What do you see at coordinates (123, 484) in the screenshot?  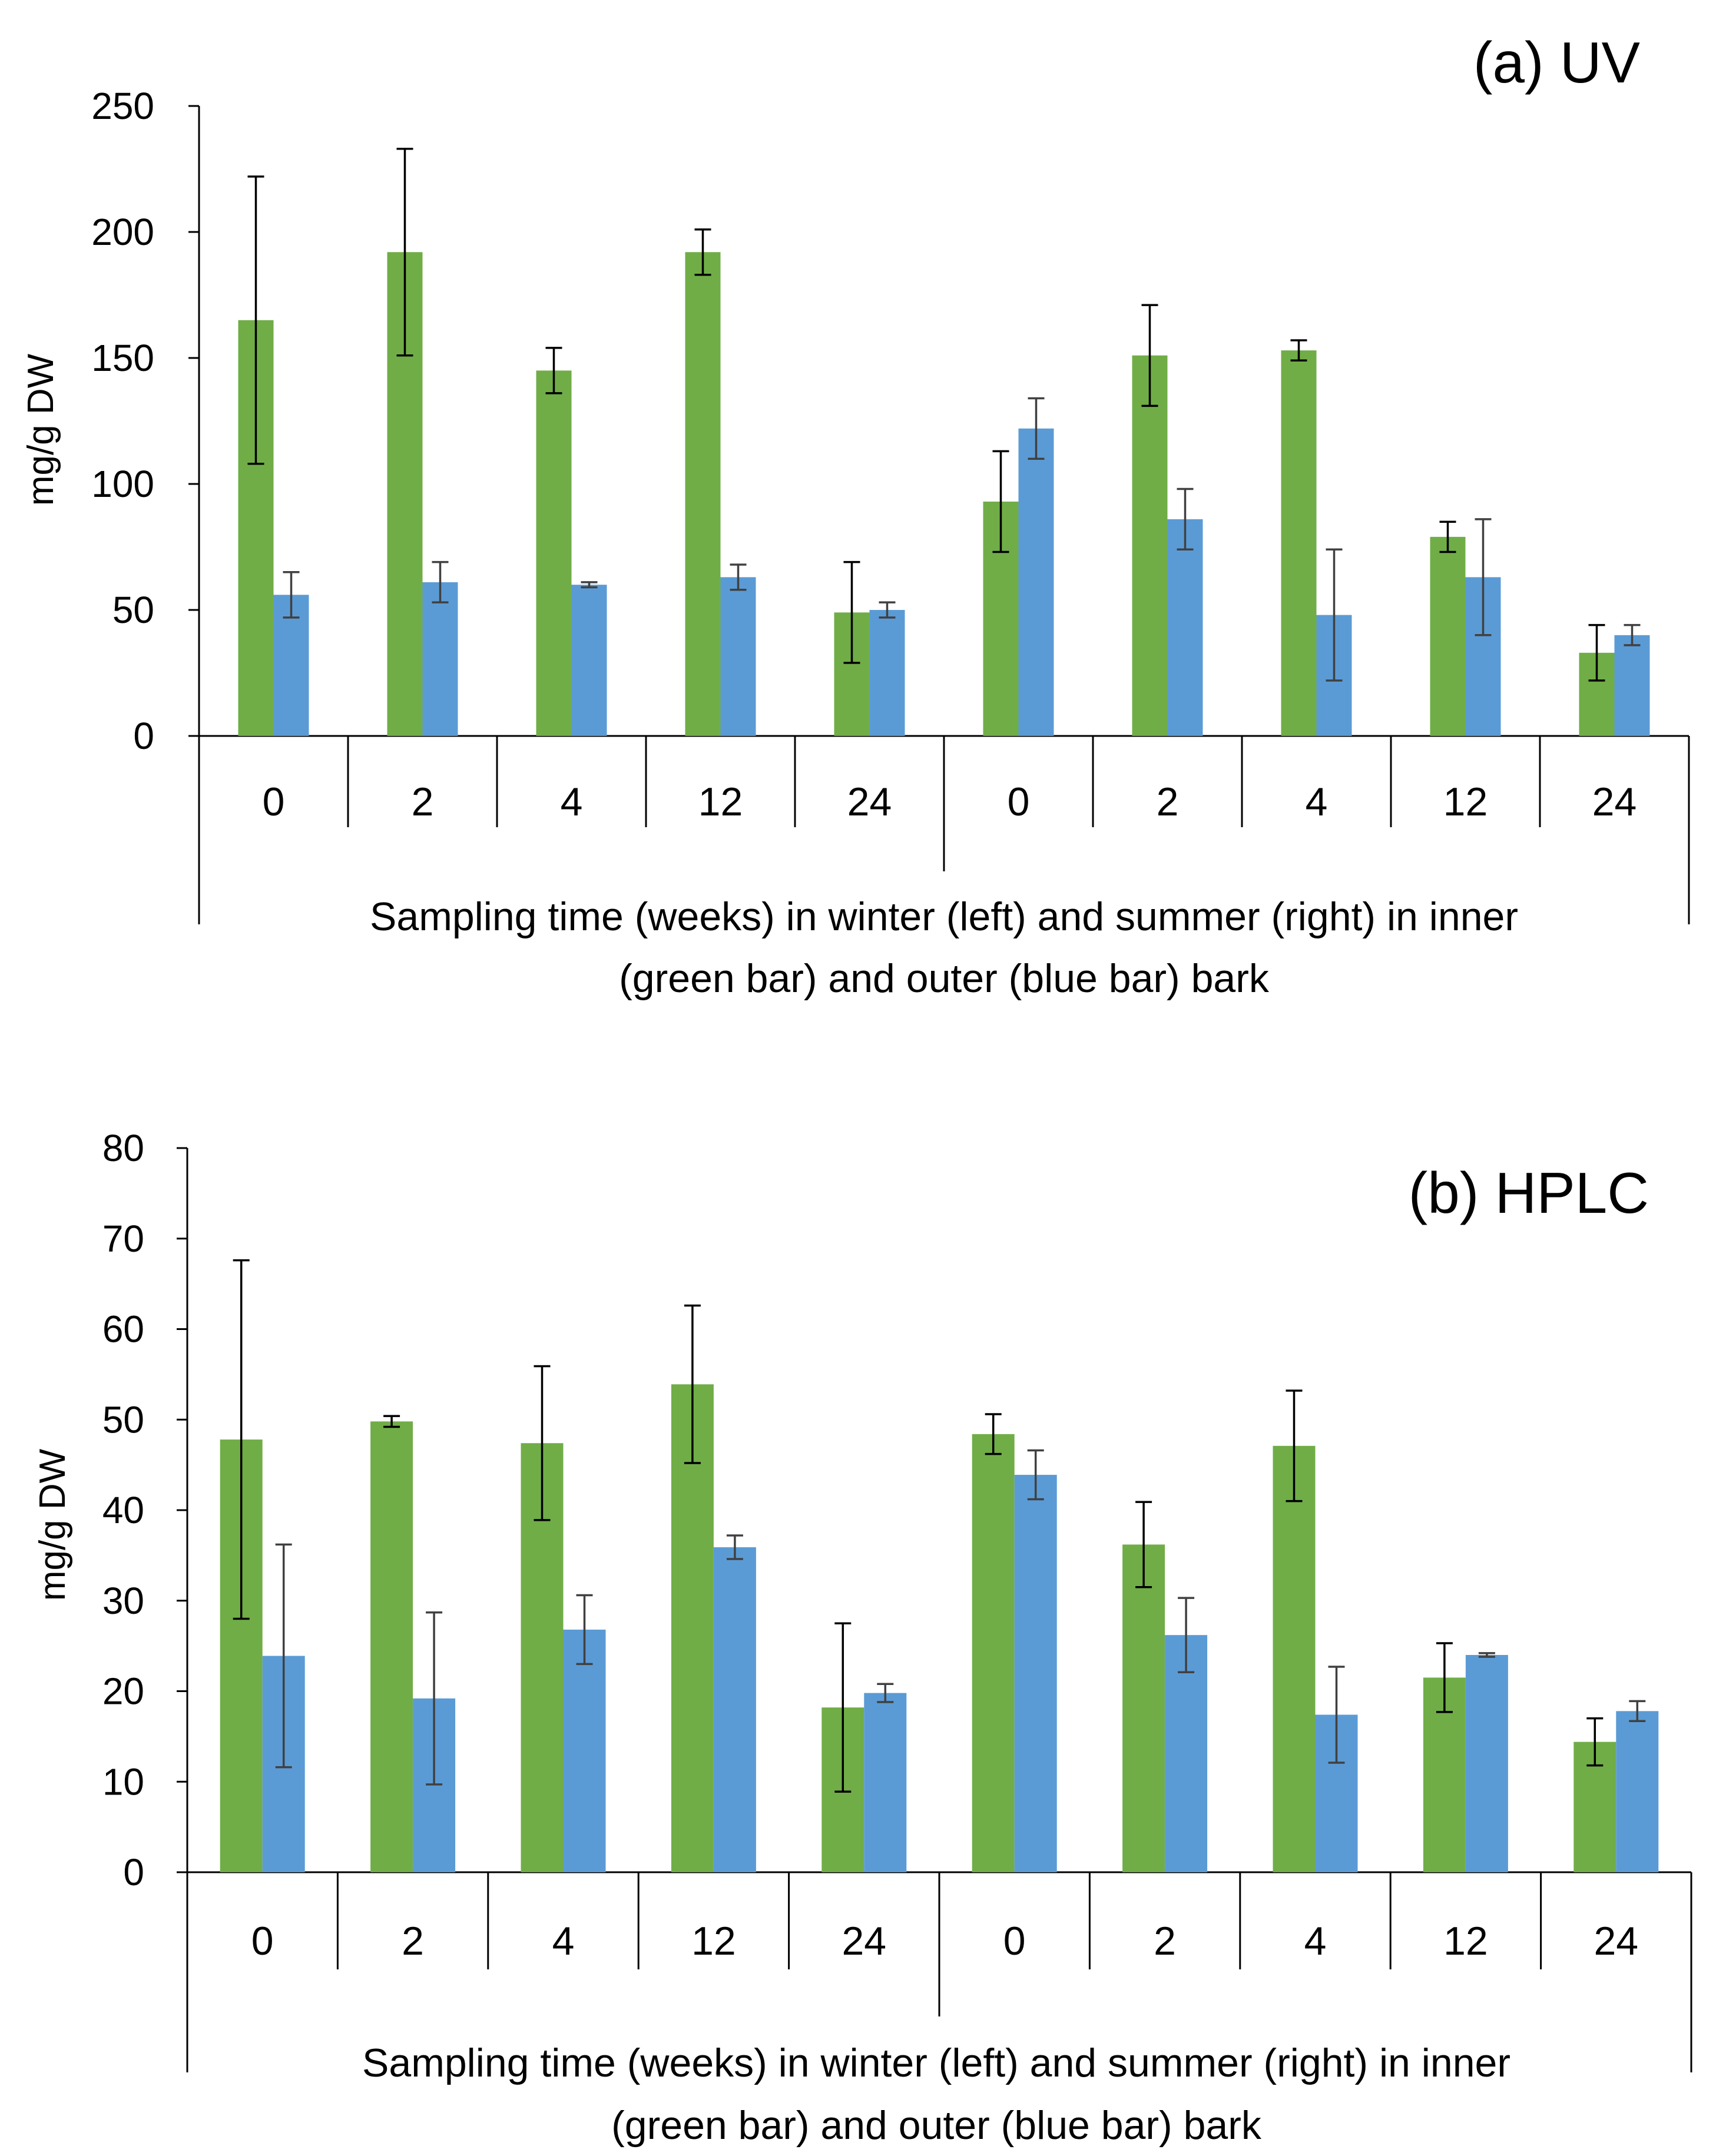 I see `uv-y-tick-label: 100` at bounding box center [123, 484].